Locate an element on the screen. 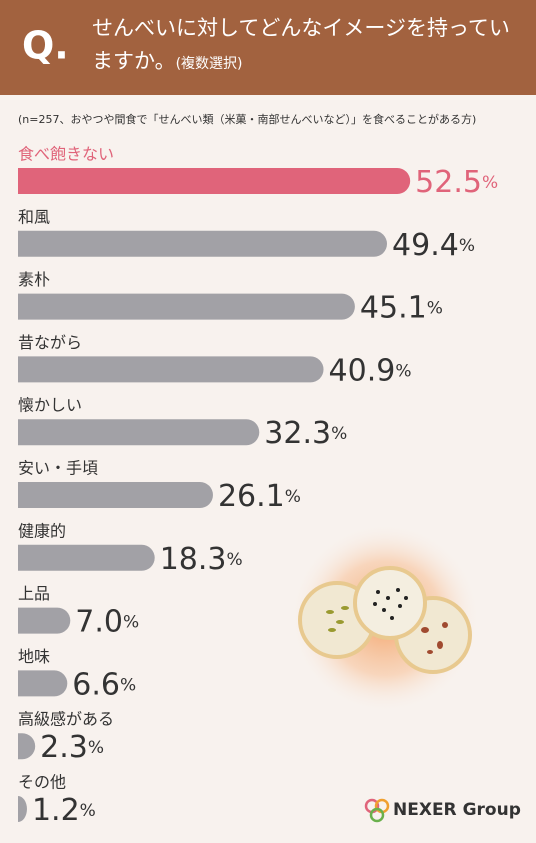 This screenshot has width=536, height=843. value-number: 32.3 is located at coordinates (297, 433).